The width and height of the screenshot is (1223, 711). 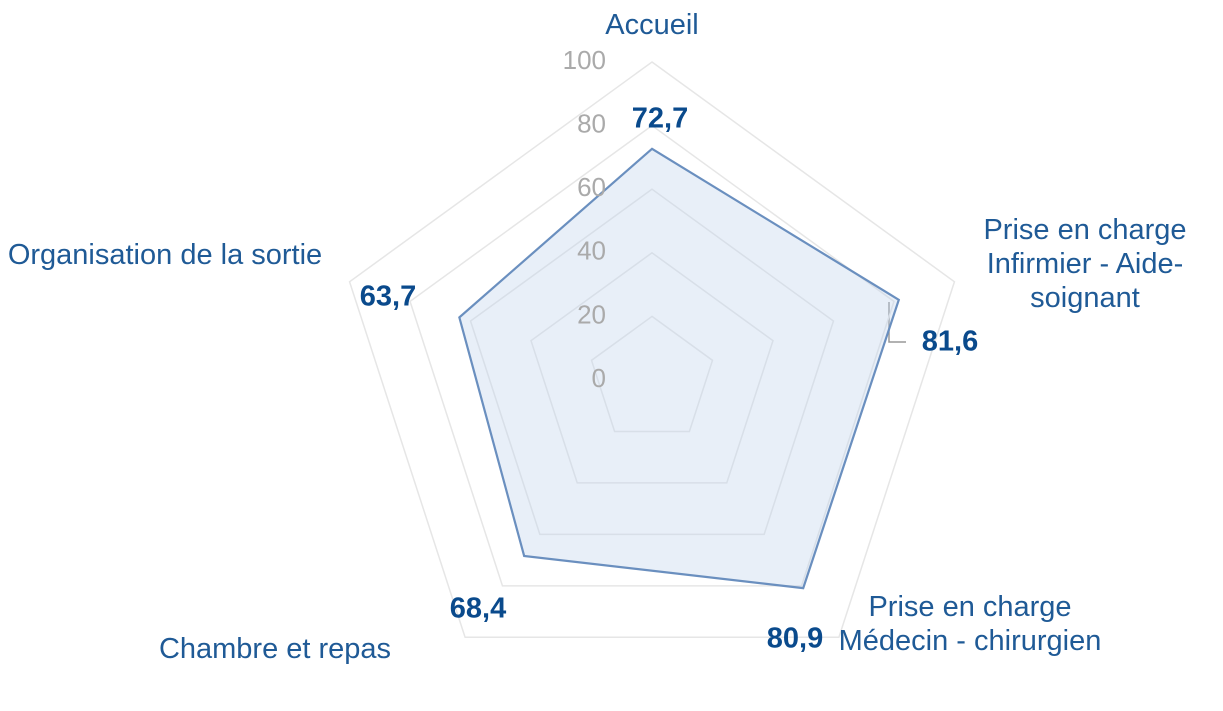 What do you see at coordinates (165, 255) in the screenshot?
I see `category-label: Organisation de la sortie` at bounding box center [165, 255].